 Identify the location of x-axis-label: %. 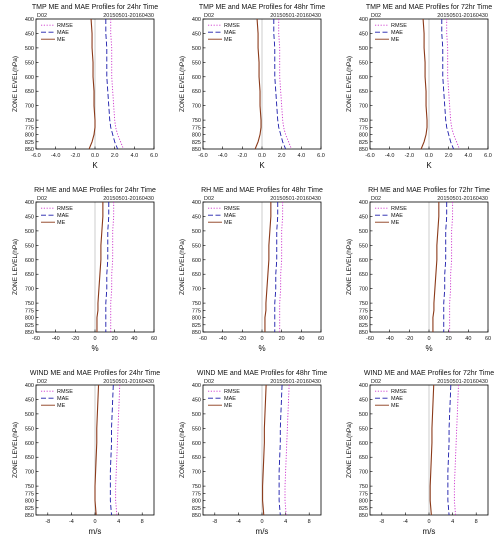
(428, 348).